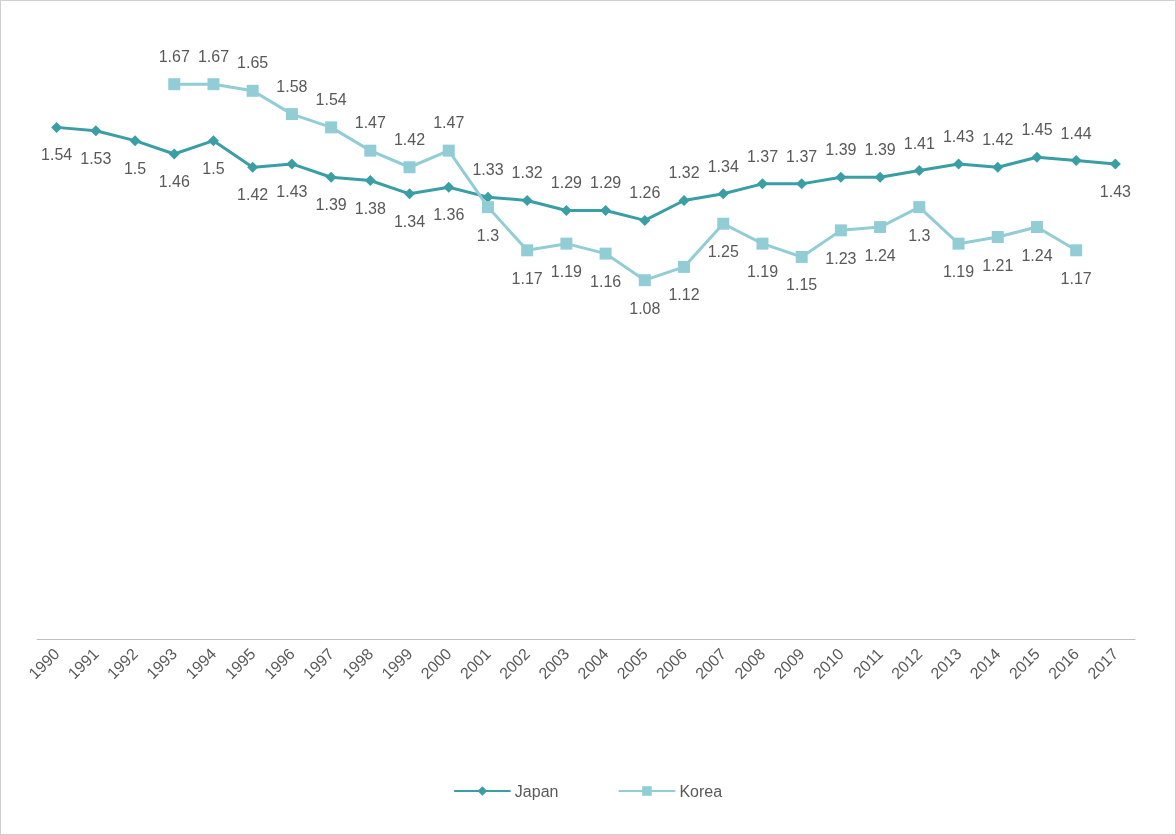  What do you see at coordinates (96, 158) in the screenshot?
I see `data-label: 1.53` at bounding box center [96, 158].